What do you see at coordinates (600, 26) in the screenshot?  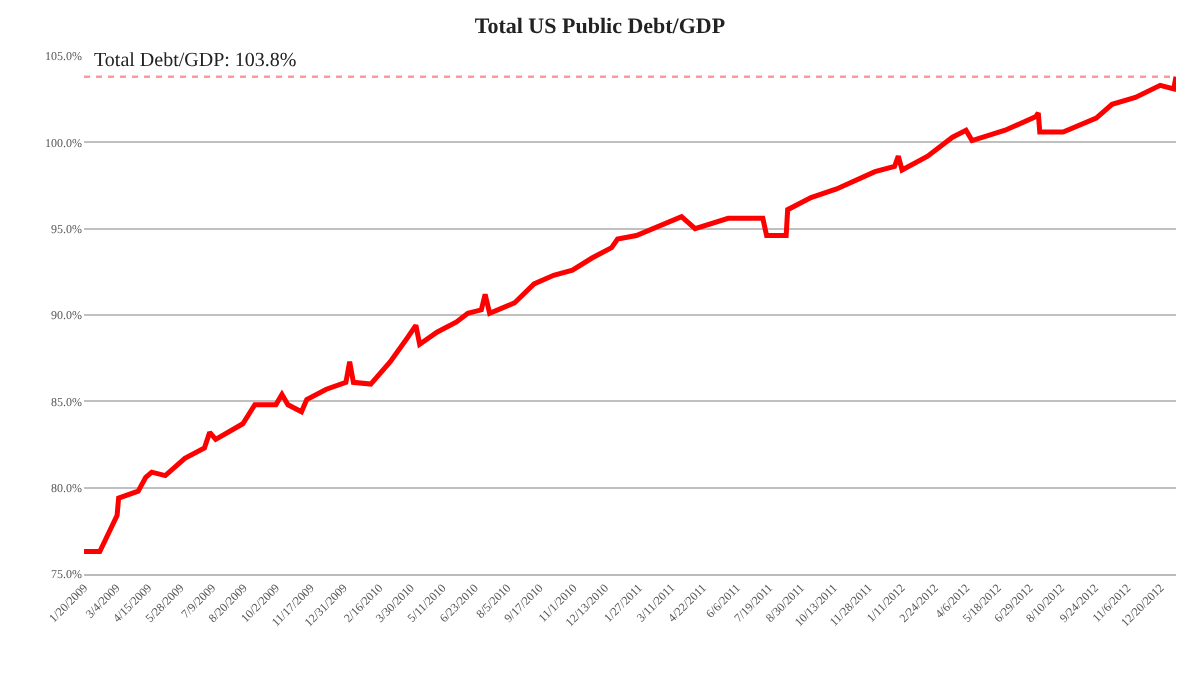 I see `chart-title: Total US Public Debt/GDP` at bounding box center [600, 26].